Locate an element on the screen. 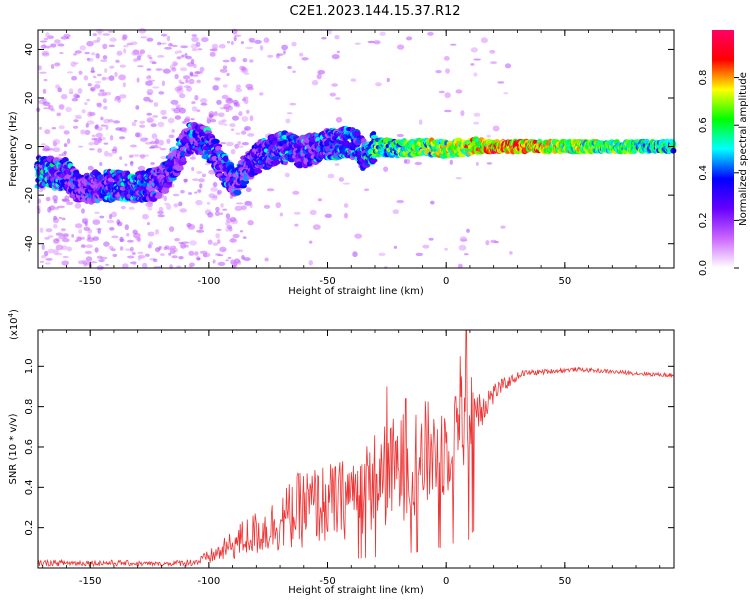 The width and height of the screenshot is (750, 600). x-tick-label: -100 is located at coordinates (209, 581).